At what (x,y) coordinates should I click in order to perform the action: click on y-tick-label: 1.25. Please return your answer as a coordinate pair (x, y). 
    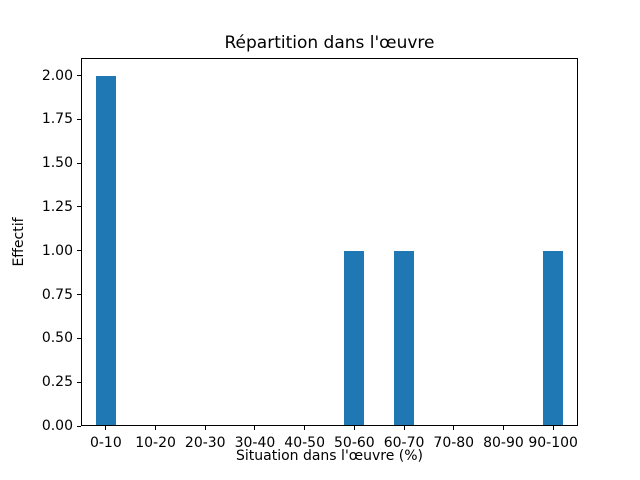
    Looking at the image, I should click on (57, 206).